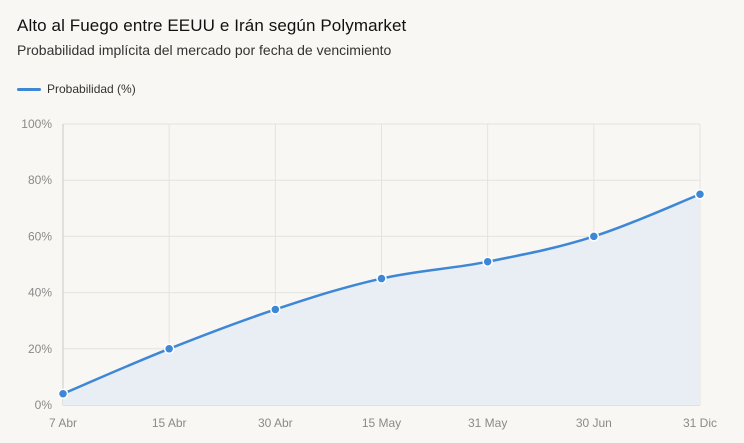  Describe the element at coordinates (91, 89) in the screenshot. I see `legend-label: Probabilidad (%)` at that location.